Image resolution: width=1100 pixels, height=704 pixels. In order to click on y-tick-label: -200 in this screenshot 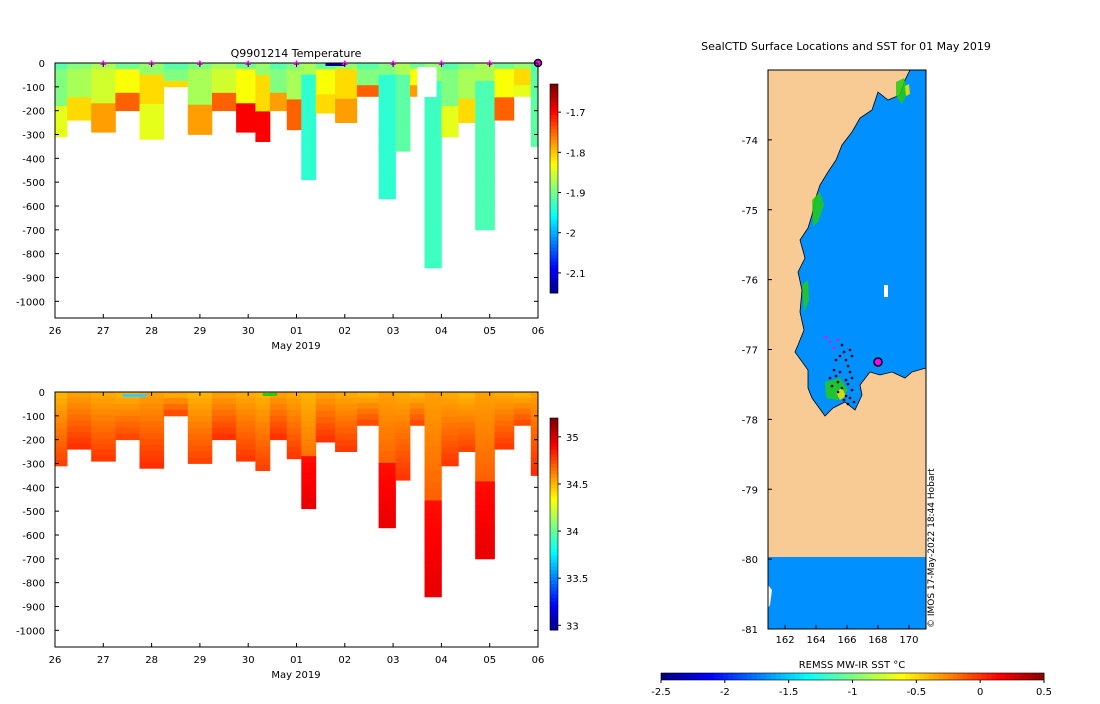, I will do `click(33, 441)`.